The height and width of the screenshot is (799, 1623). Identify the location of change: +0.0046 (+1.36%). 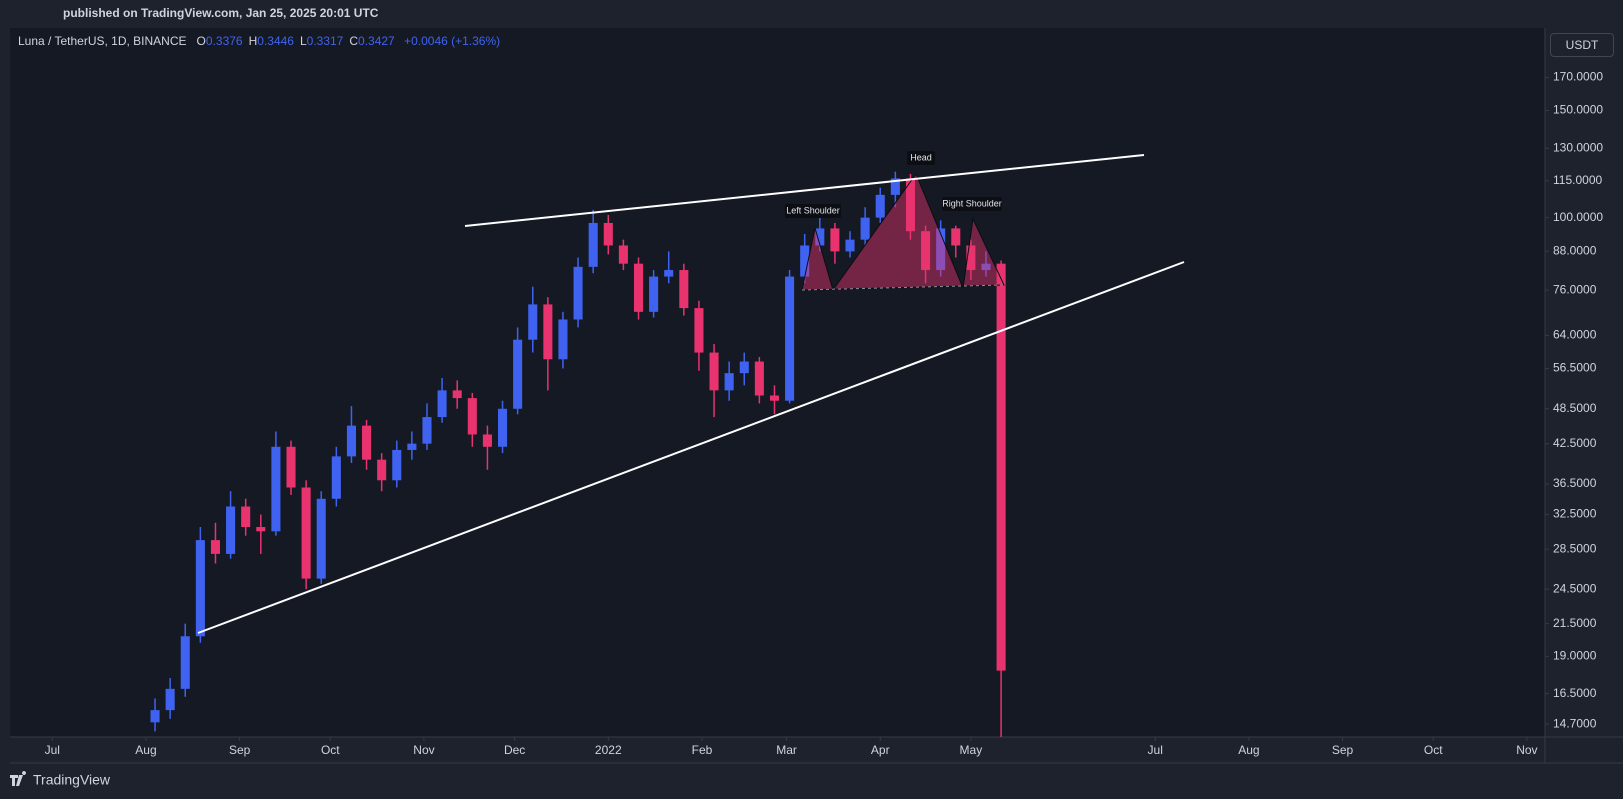
(452, 41).